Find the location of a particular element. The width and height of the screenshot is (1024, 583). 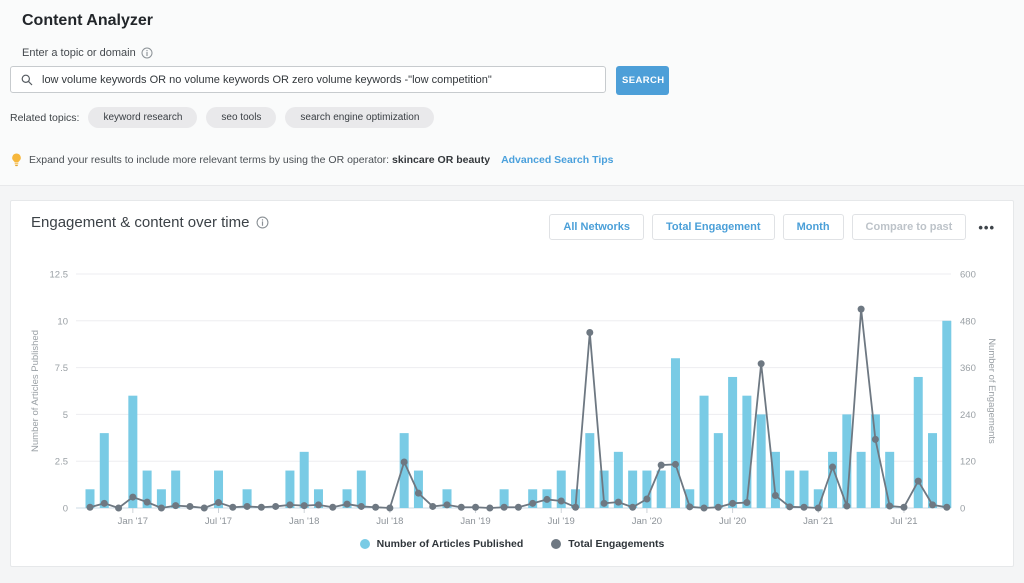

svg-text: Jul '20 is located at coordinates (732, 521).